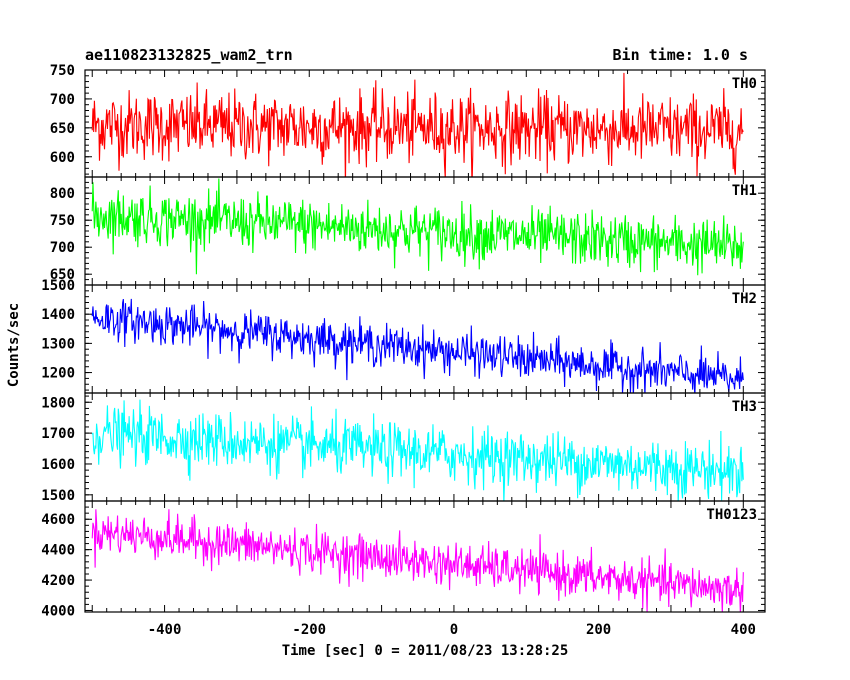 The height and width of the screenshot is (680, 850). I want to click on series-line-th0123, so click(417, 560).